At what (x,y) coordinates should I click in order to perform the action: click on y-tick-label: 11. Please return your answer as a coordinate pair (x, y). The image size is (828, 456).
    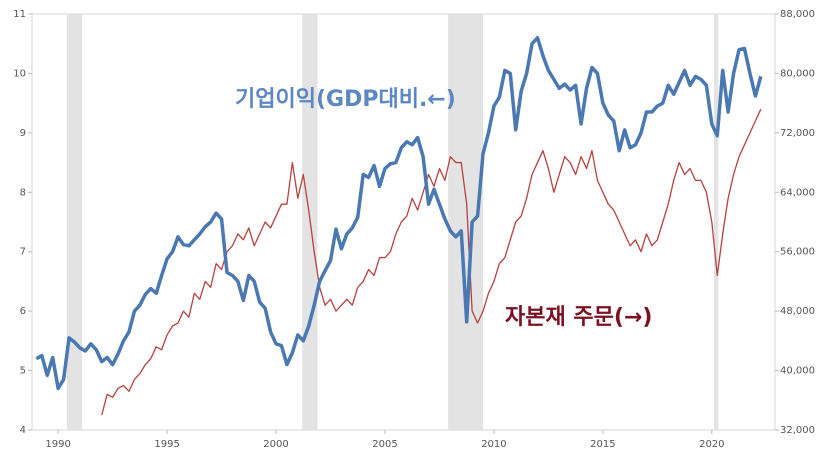
    Looking at the image, I should click on (19, 14).